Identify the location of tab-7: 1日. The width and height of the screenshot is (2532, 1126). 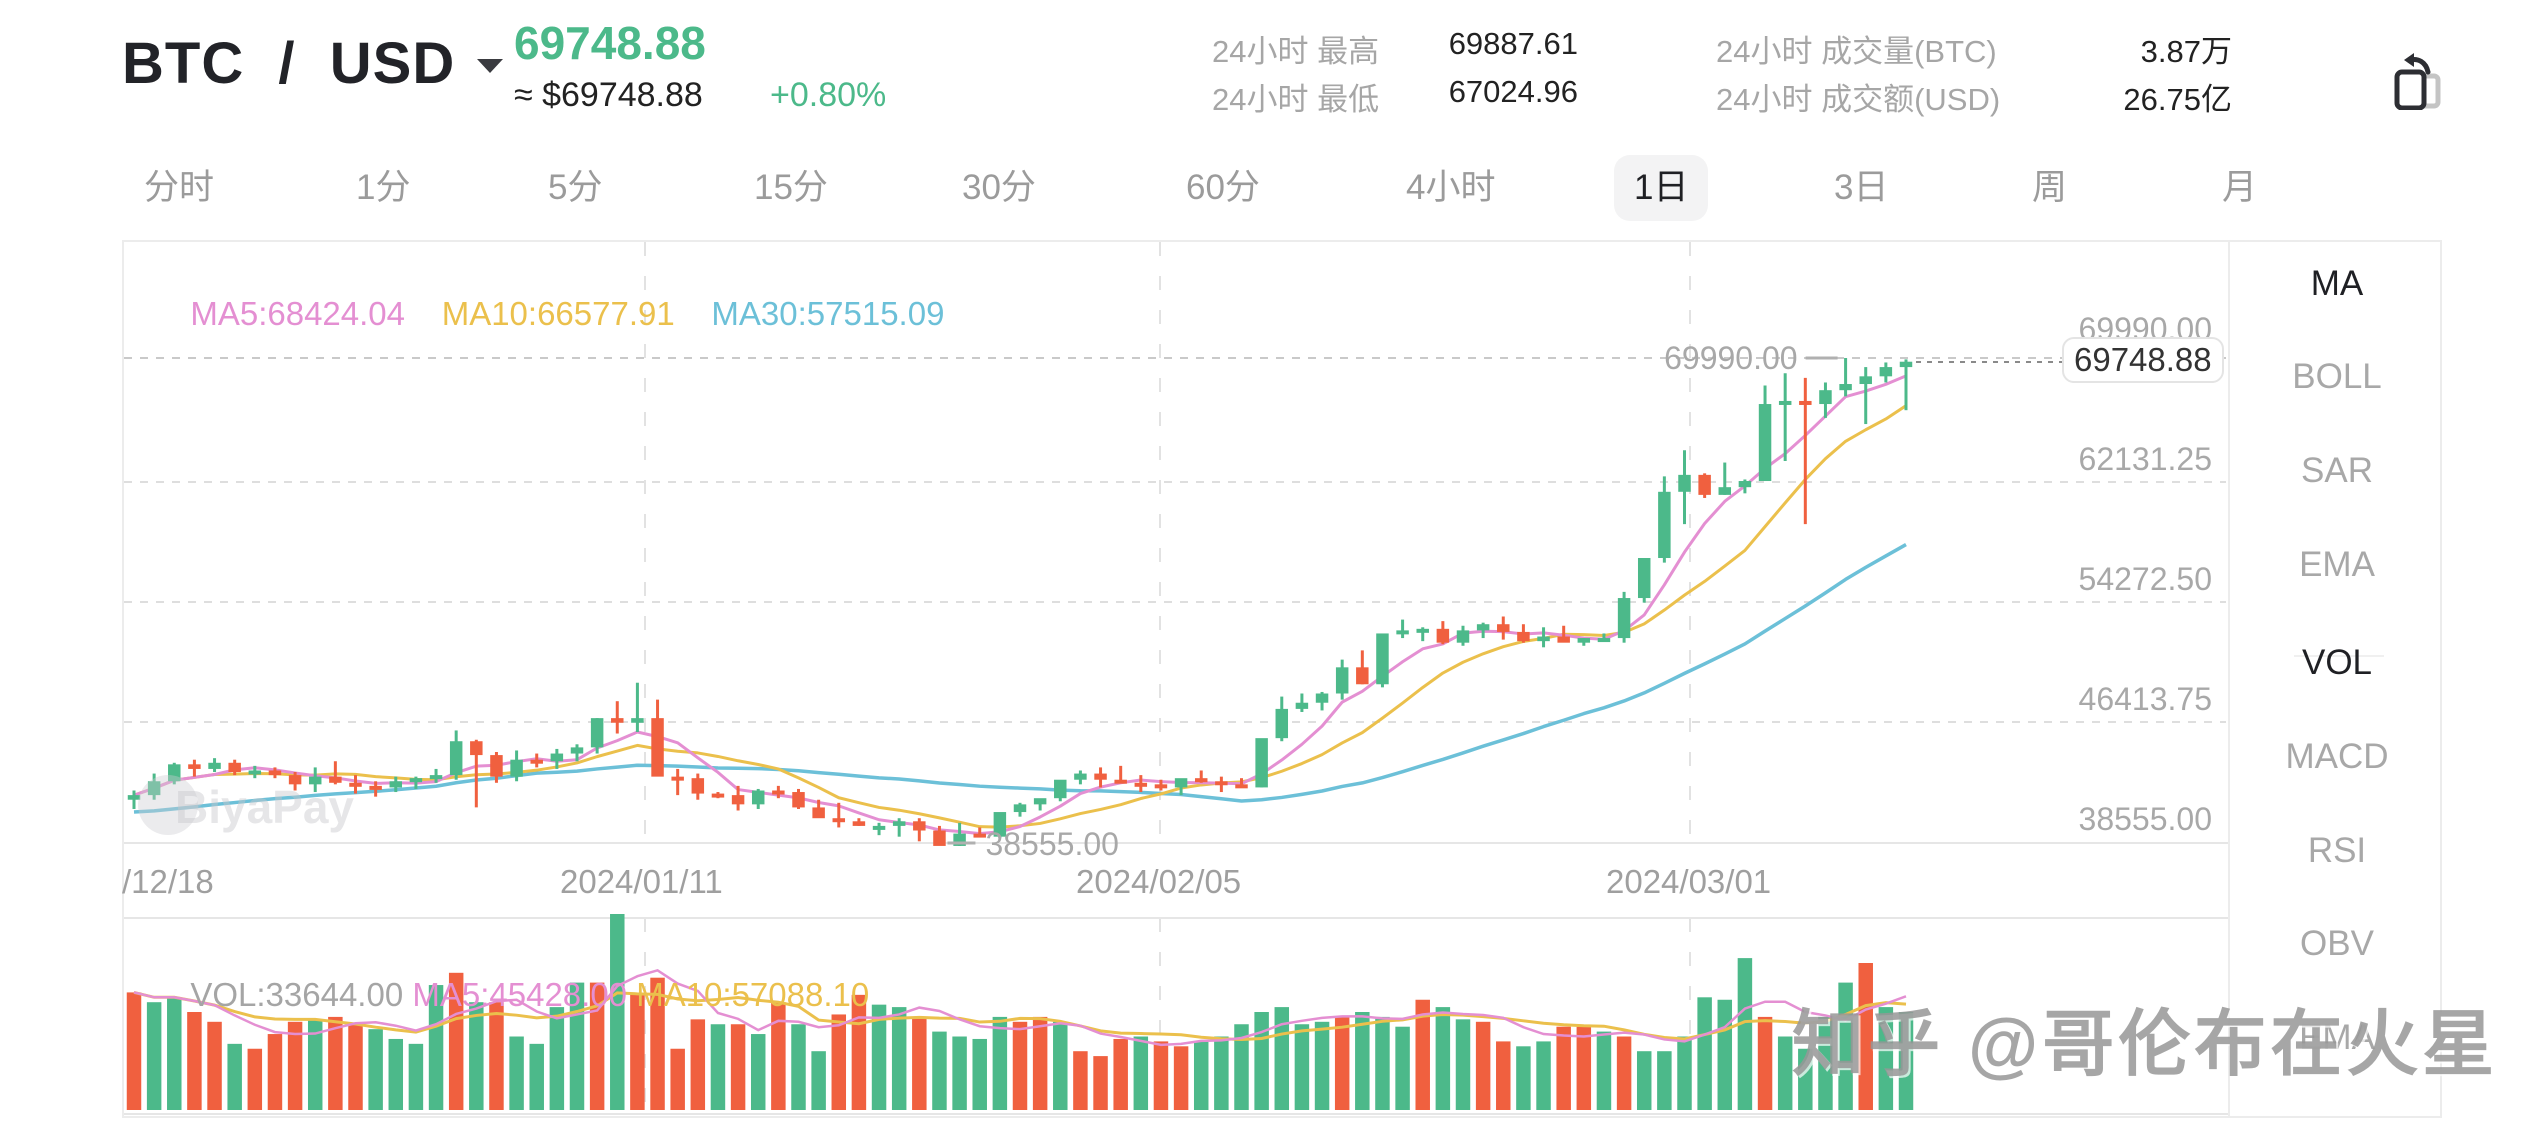
(1661, 188).